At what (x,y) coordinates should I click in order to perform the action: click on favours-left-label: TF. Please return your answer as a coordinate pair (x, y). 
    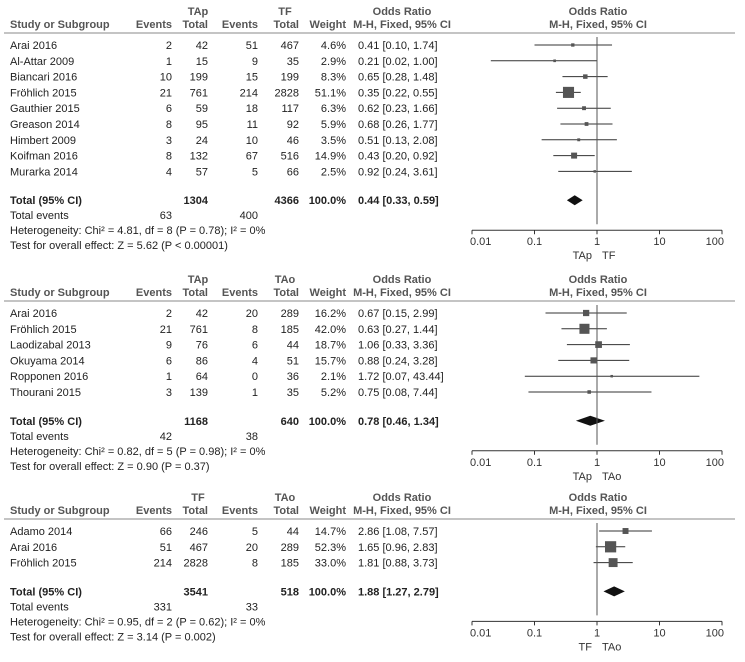
    Looking at the image, I should click on (586, 647).